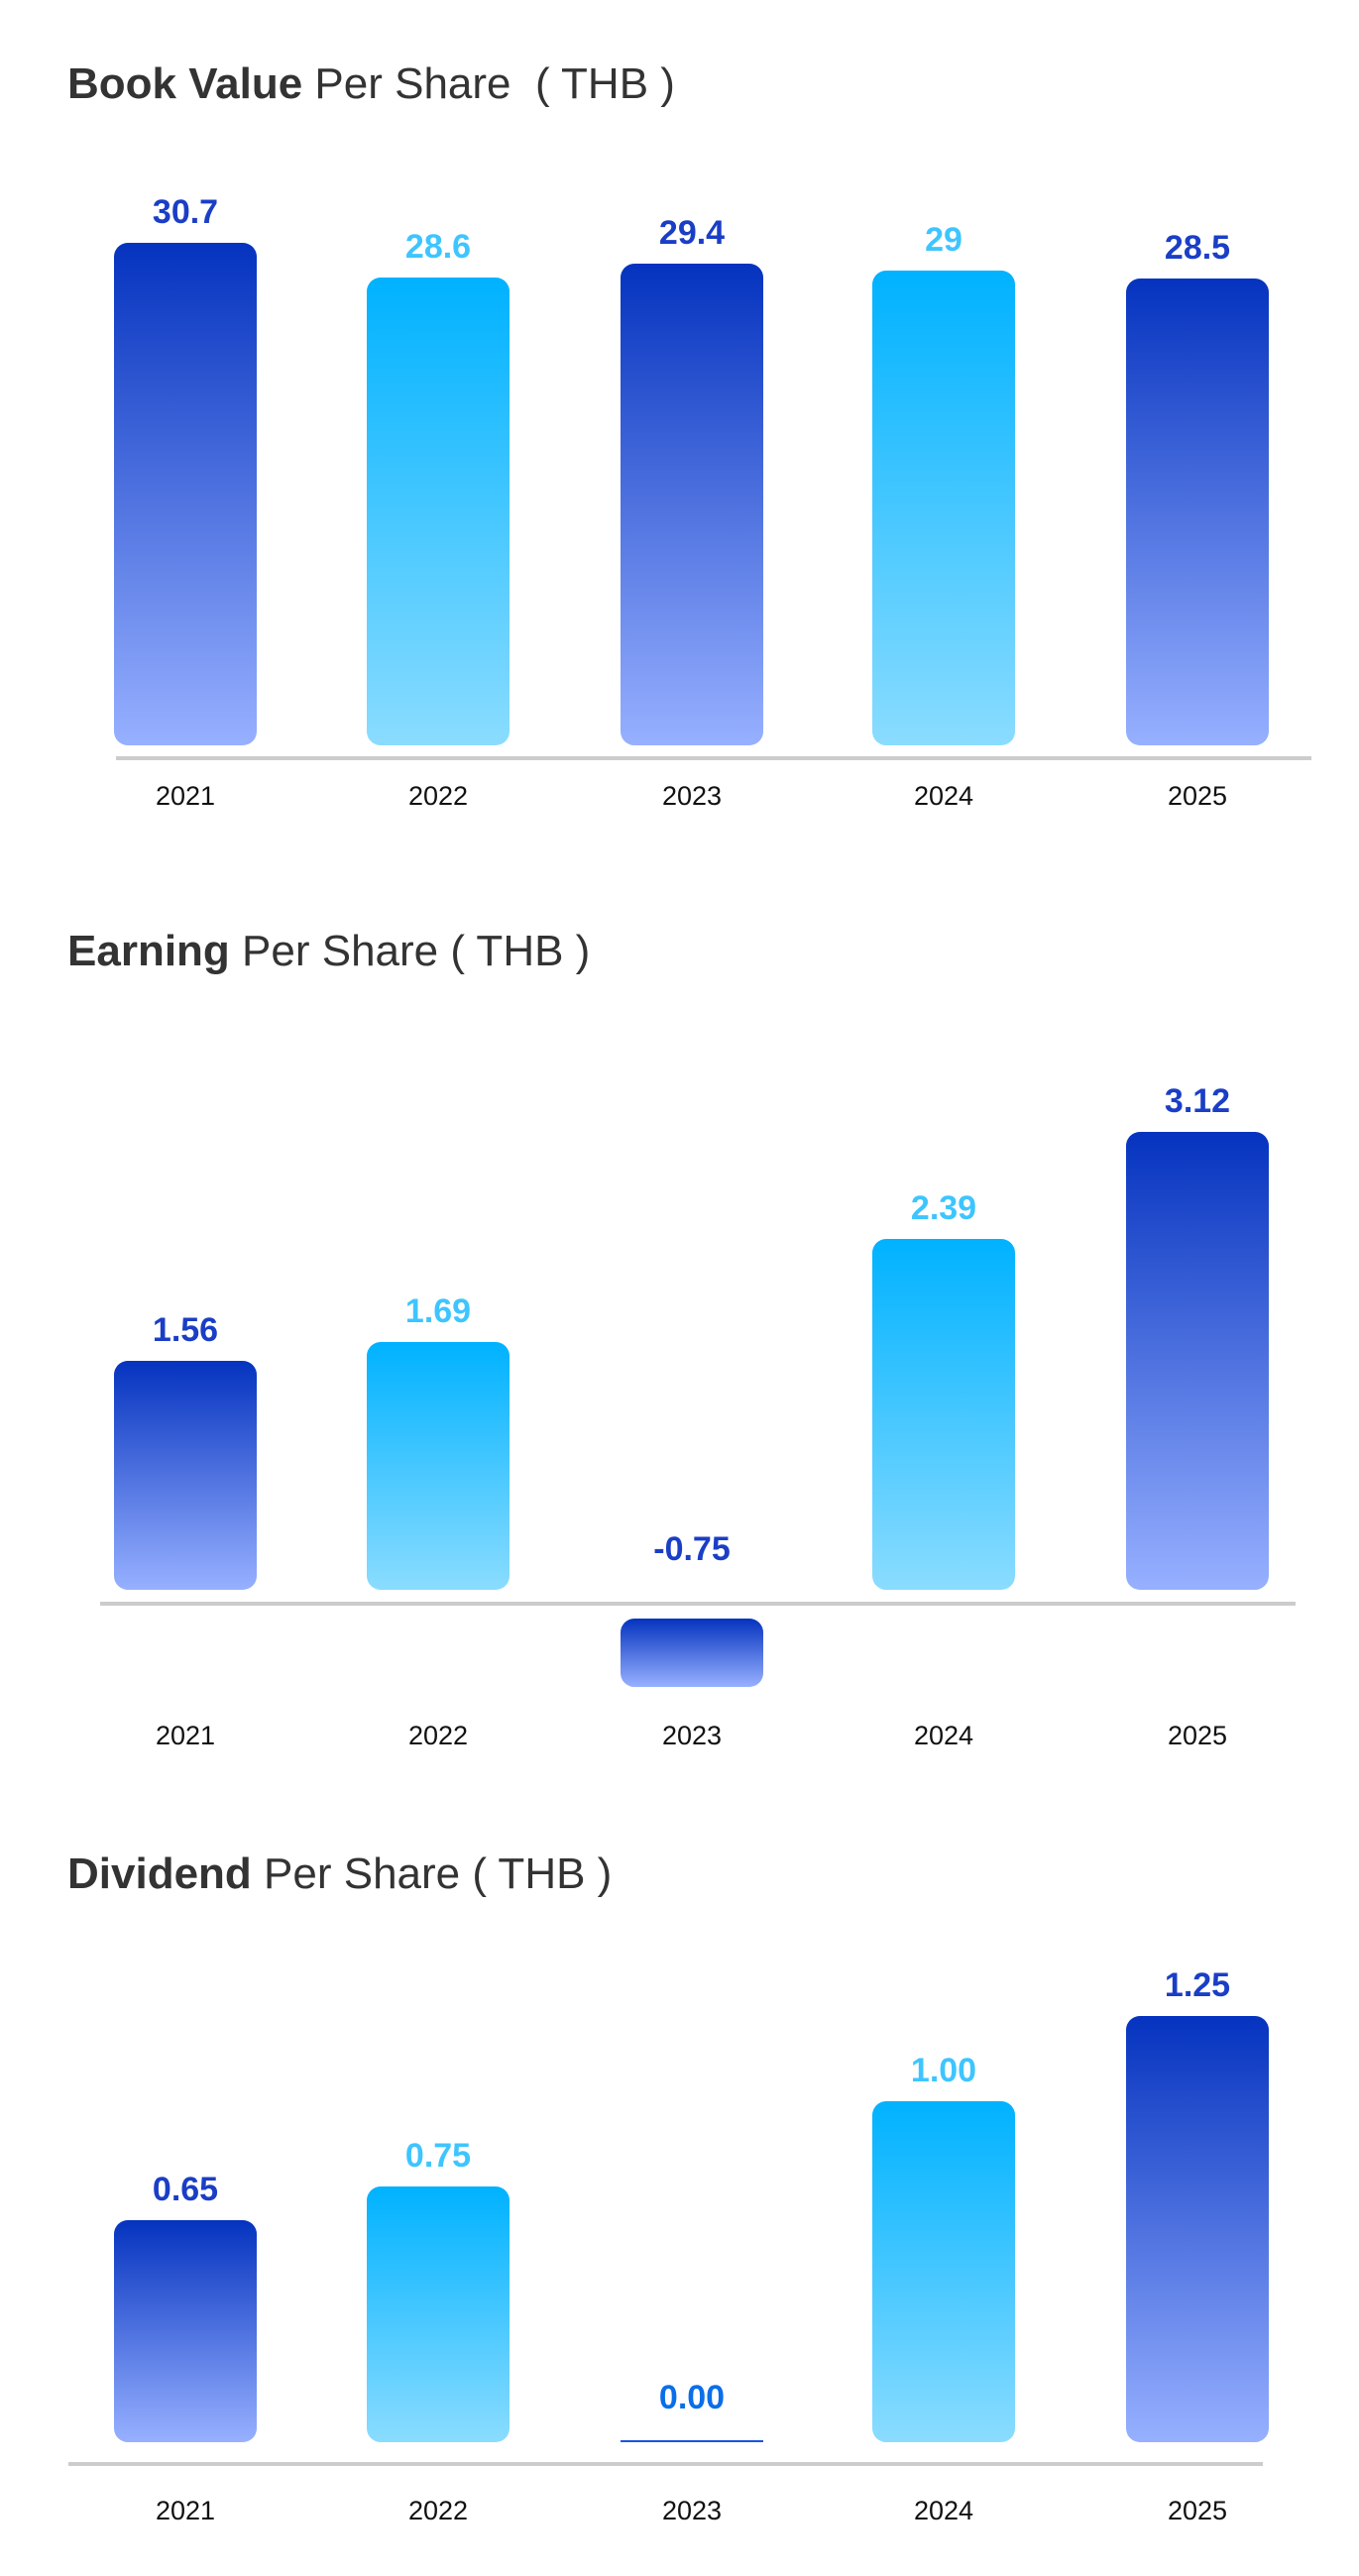 Image resolution: width=1359 pixels, height=2576 pixels. I want to click on data-label: 28.5, so click(1197, 248).